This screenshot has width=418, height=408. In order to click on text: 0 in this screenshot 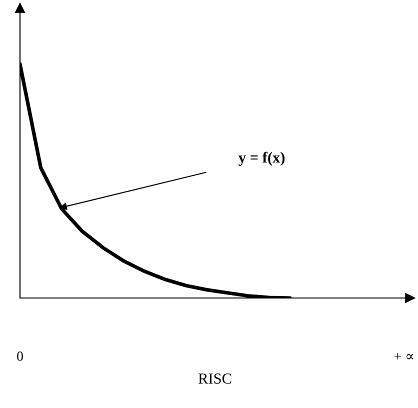, I will do `click(20, 356)`.